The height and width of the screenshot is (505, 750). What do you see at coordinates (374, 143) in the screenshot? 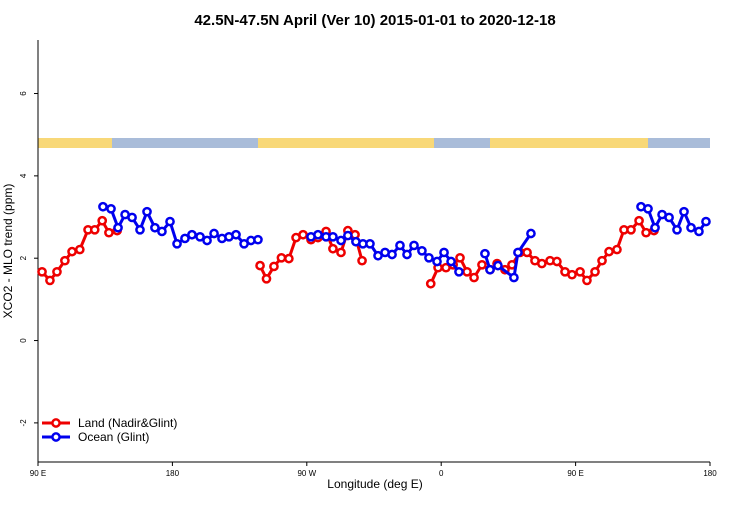
I see `land-ocean-strip` at bounding box center [374, 143].